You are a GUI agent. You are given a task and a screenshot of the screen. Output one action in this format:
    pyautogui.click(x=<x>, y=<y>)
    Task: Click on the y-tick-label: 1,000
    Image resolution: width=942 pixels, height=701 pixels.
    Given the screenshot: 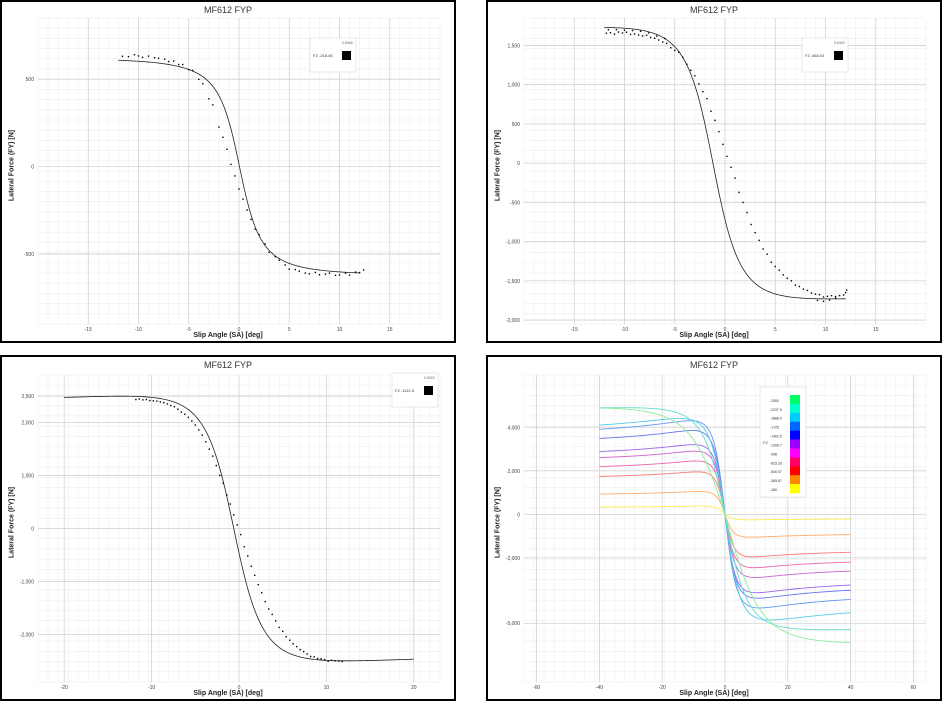 What is the action you would take?
    pyautogui.click(x=27, y=477)
    